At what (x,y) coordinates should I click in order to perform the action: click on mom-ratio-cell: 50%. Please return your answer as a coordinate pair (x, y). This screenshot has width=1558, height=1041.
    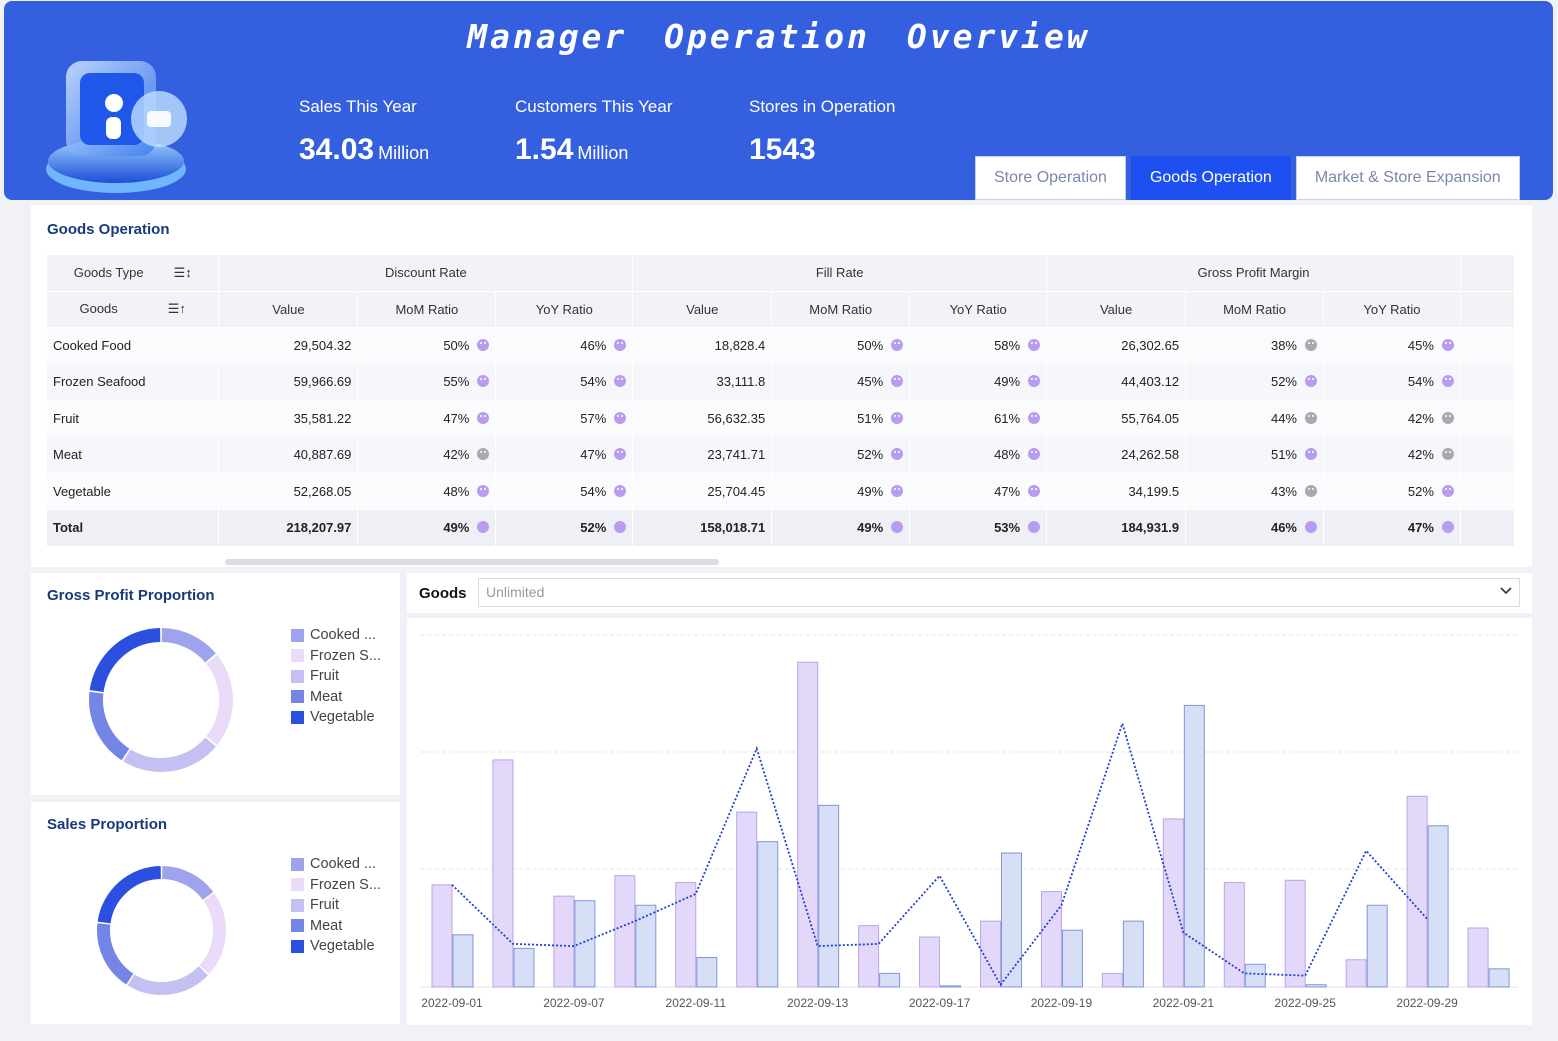
    Looking at the image, I should click on (427, 345).